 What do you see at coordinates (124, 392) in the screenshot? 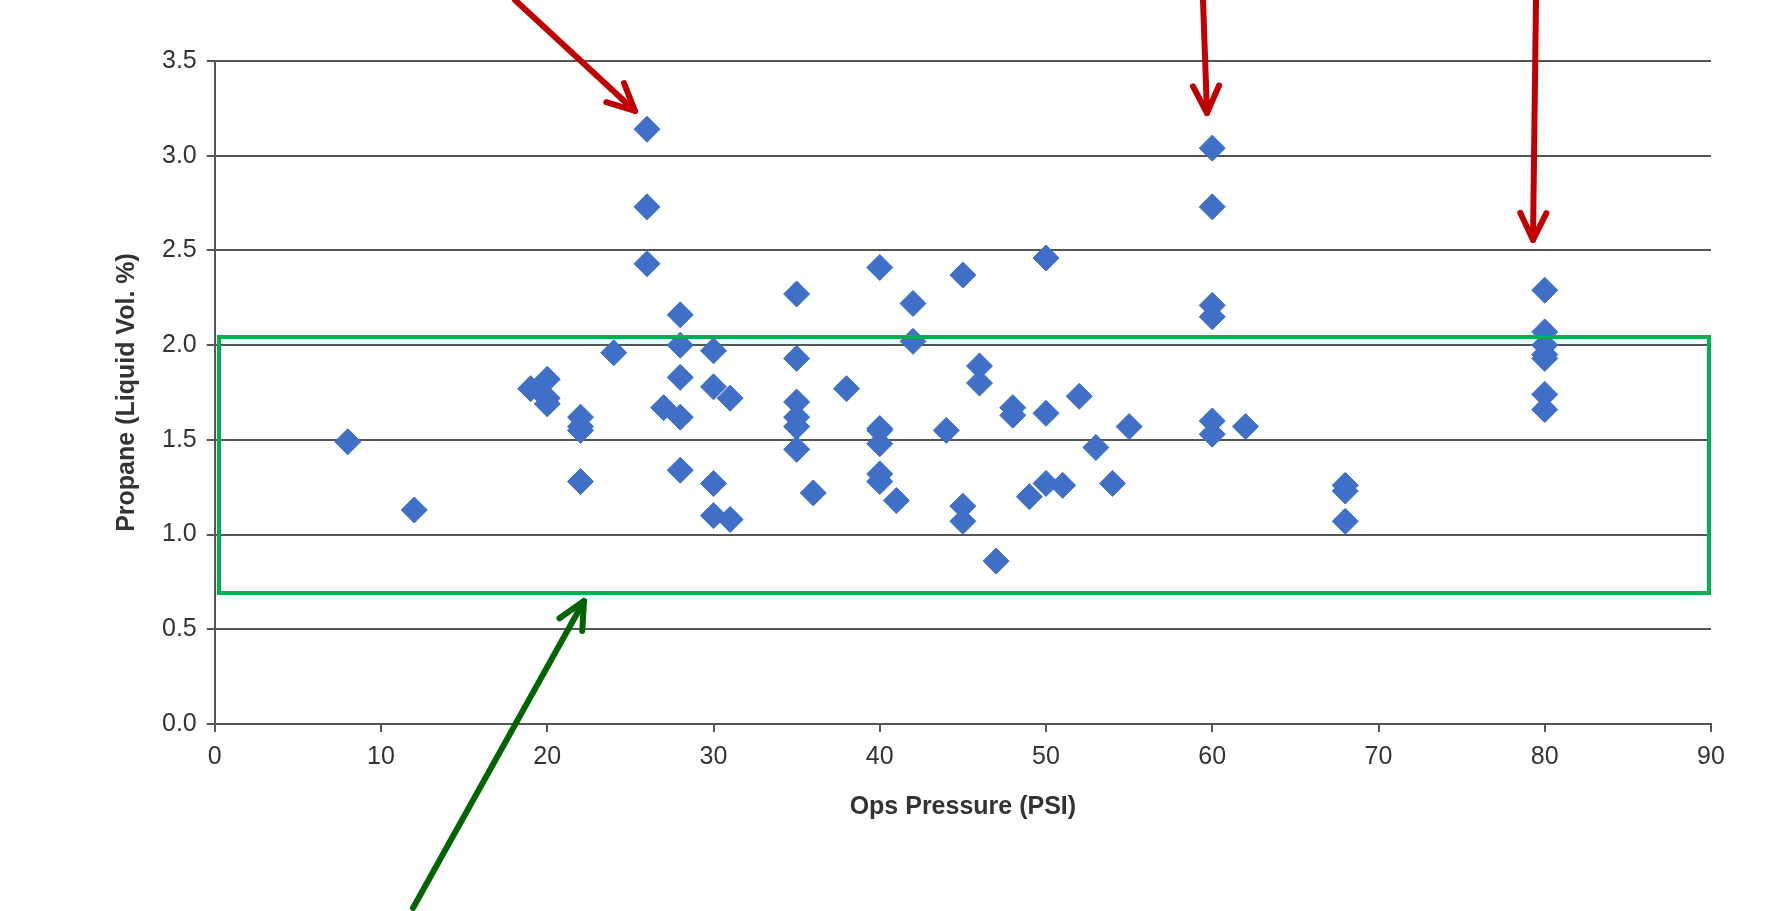
I see `y-axis-title: Propane (Liquid Vol. %)` at bounding box center [124, 392].